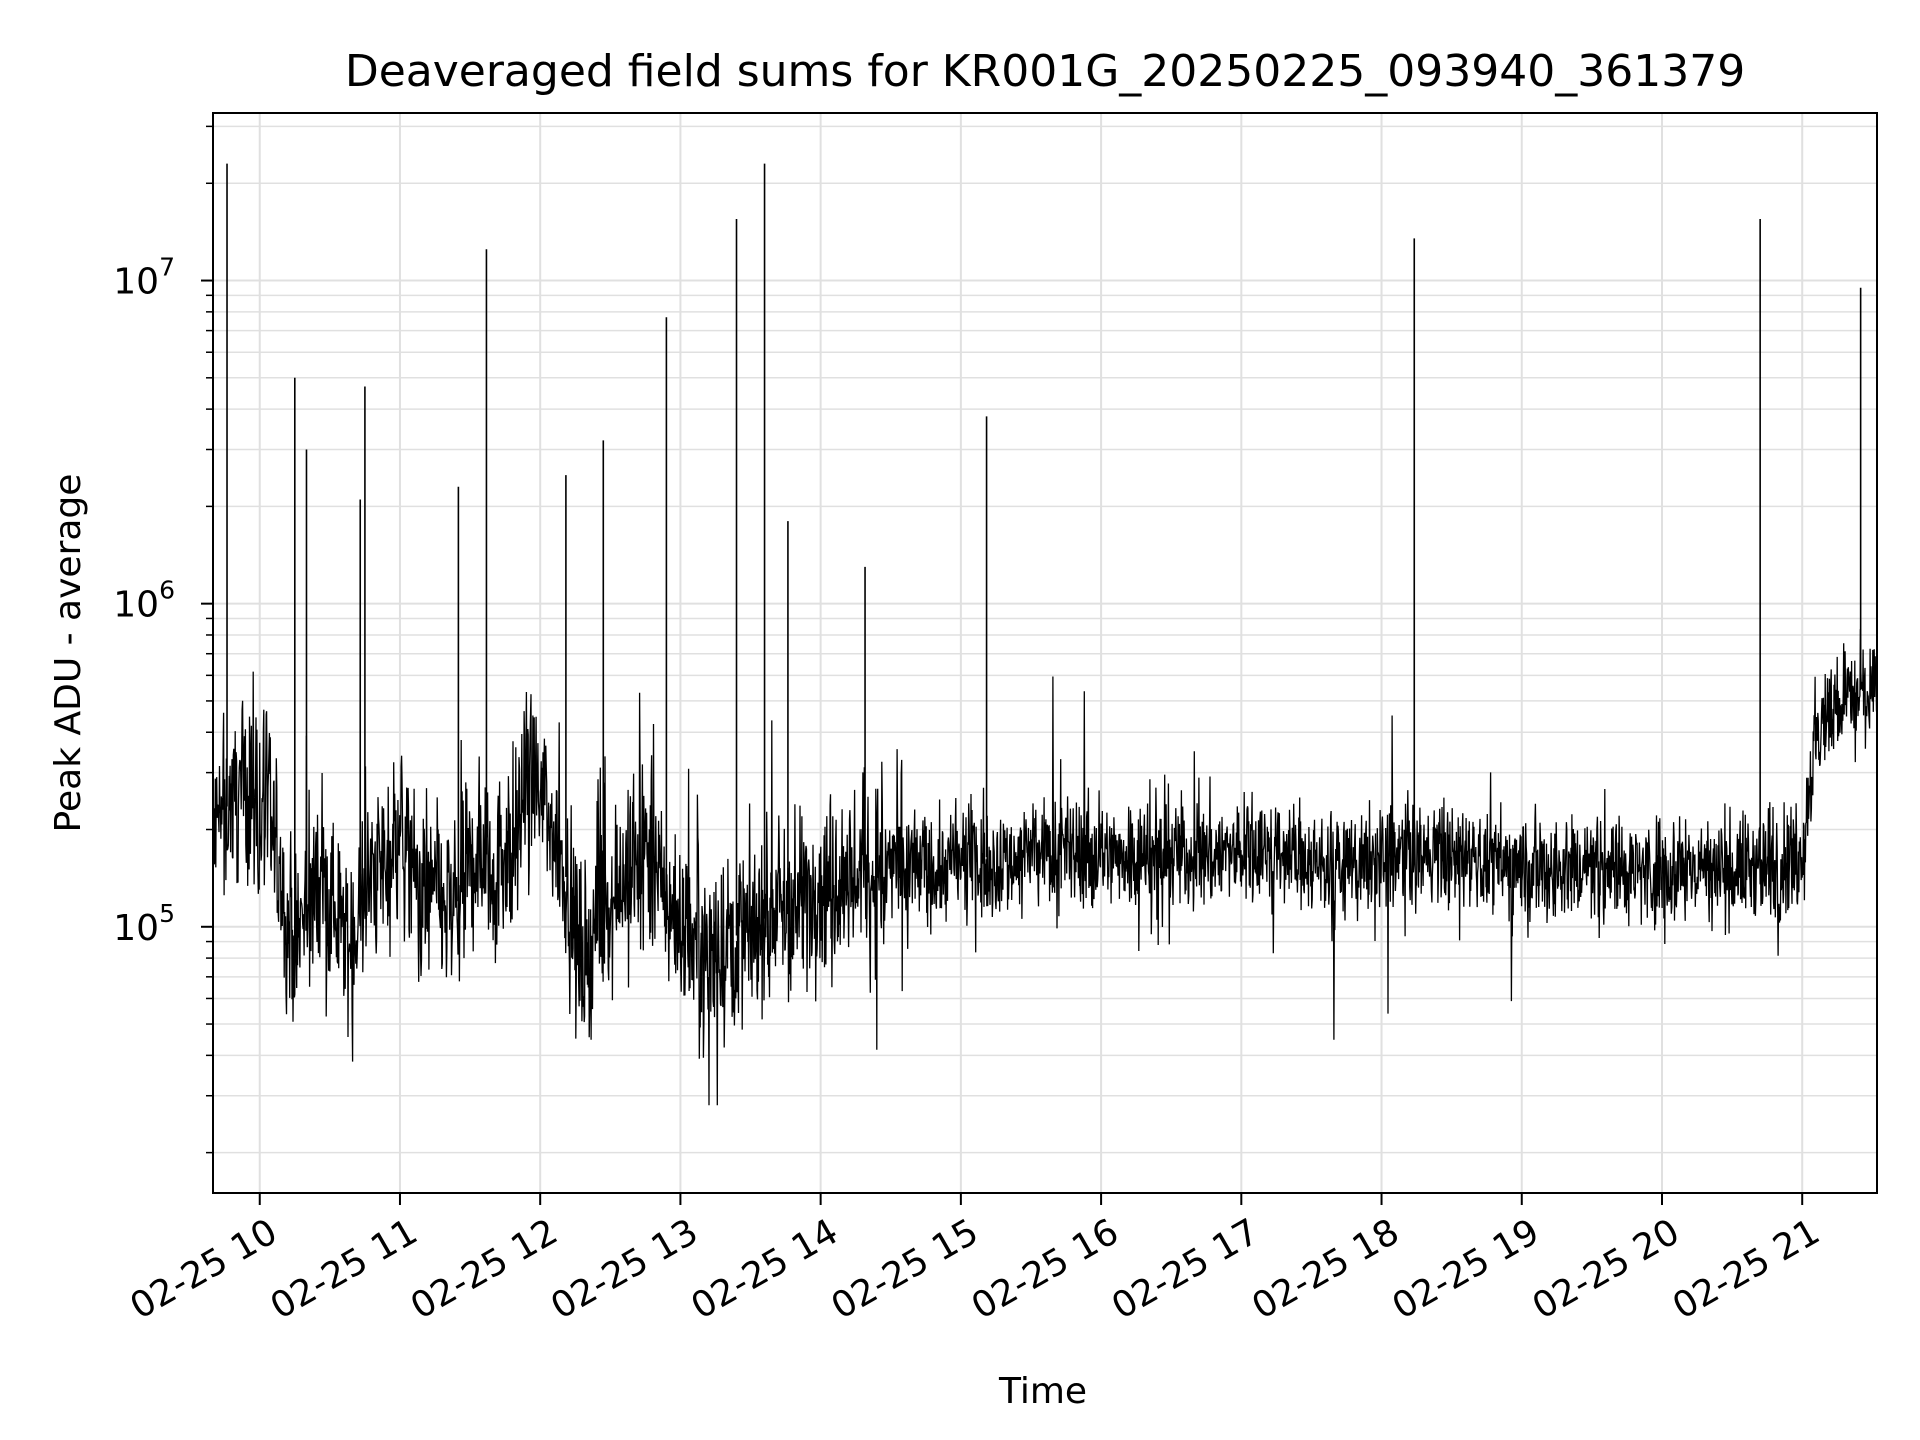 This screenshot has width=1920, height=1440. What do you see at coordinates (144, 924) in the screenshot?
I see `y-tick-label: 10⁵` at bounding box center [144, 924].